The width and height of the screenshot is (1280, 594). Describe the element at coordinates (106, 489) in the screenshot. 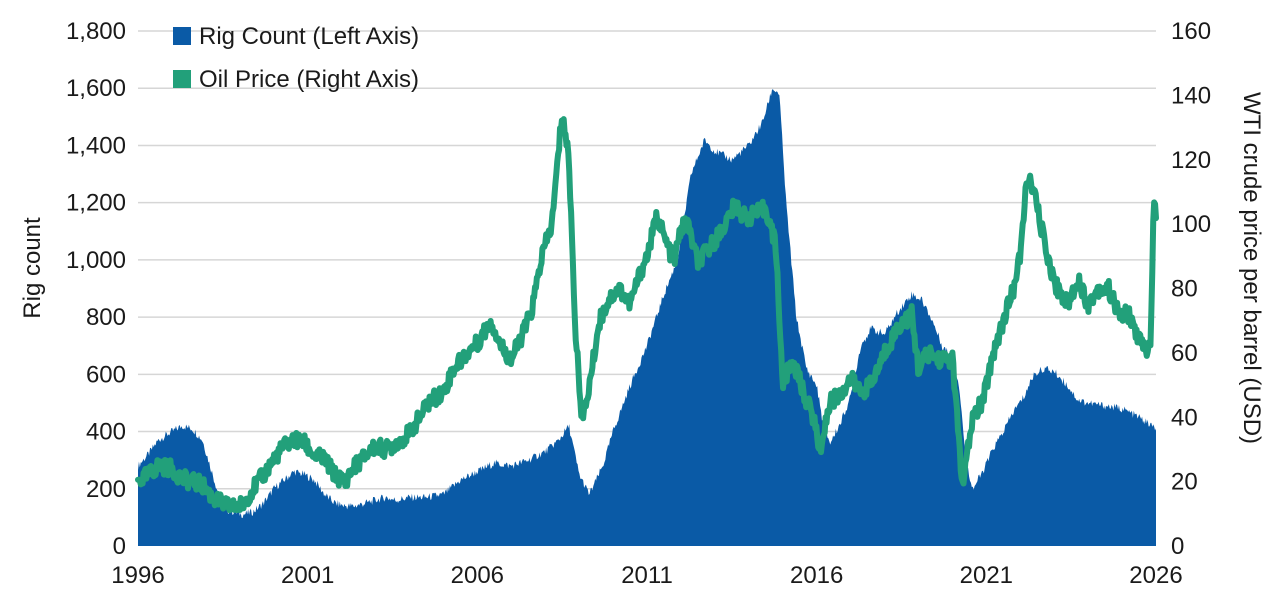

I see `left-tick-label: 200` at that location.